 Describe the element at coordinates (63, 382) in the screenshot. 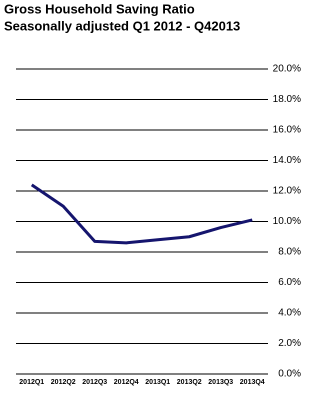

I see `x-tick-label: 2012Q2` at that location.